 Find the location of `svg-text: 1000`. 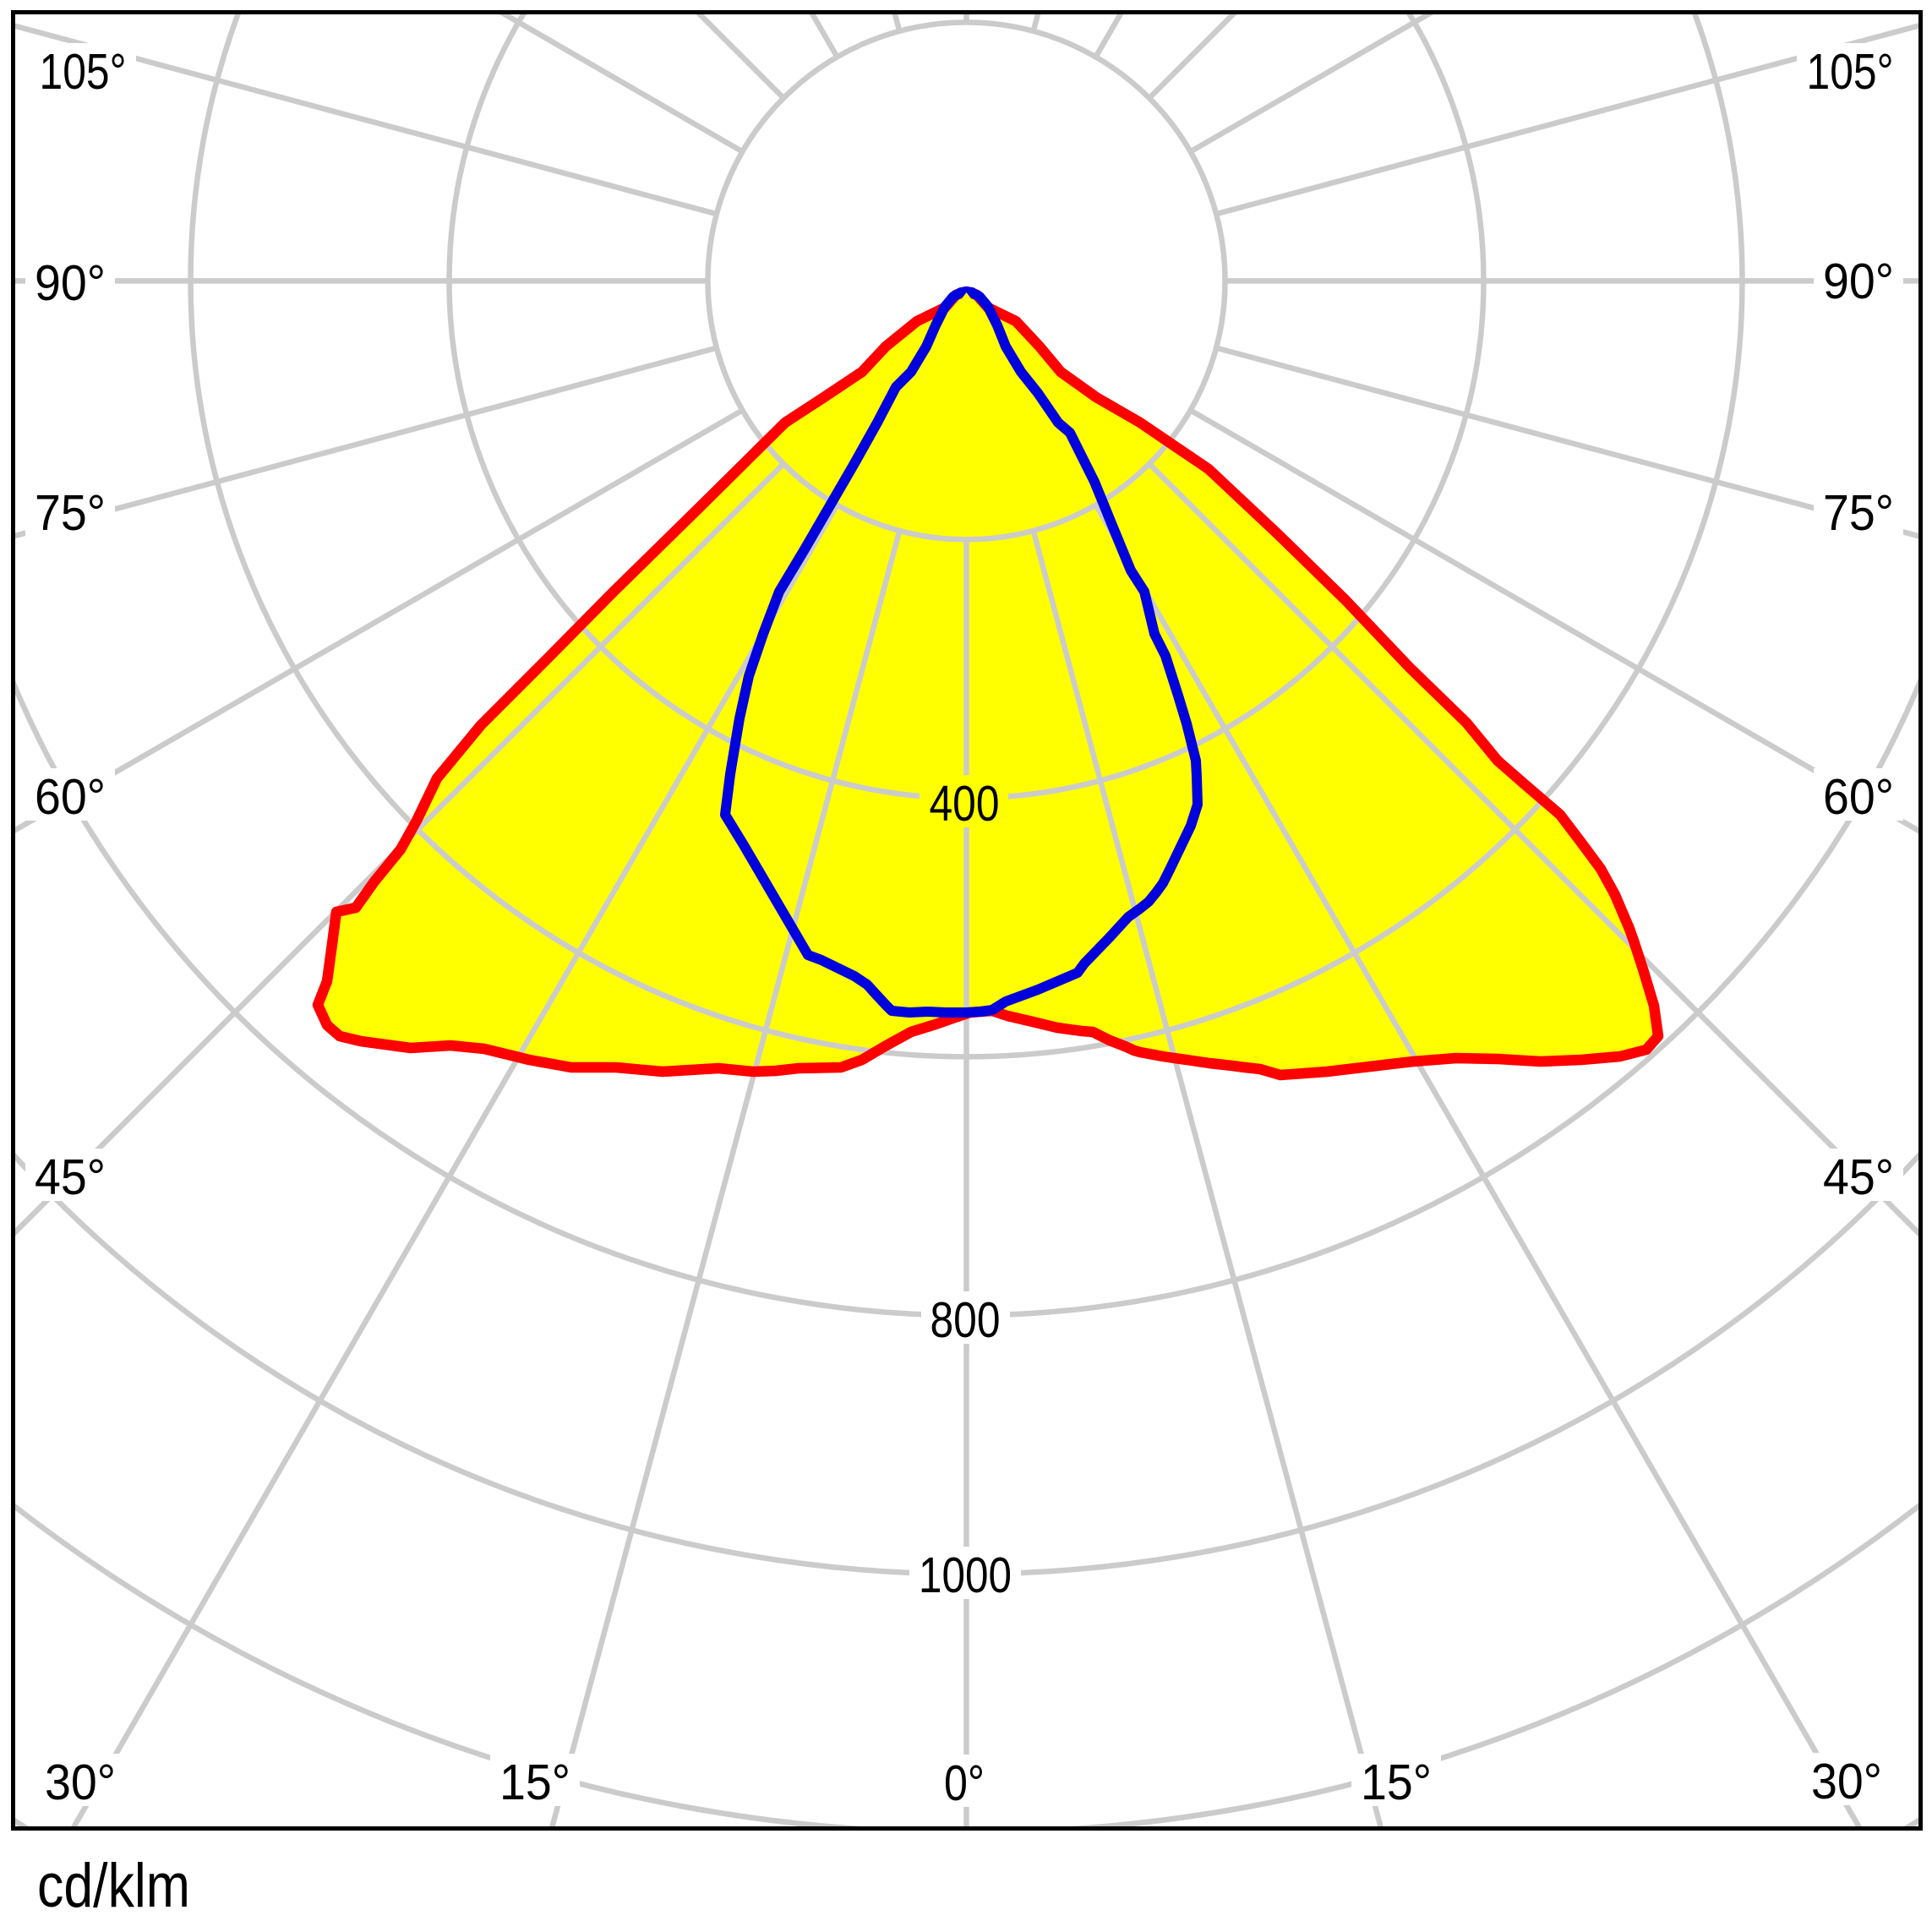

svg-text: 1000 is located at coordinates (965, 1575).